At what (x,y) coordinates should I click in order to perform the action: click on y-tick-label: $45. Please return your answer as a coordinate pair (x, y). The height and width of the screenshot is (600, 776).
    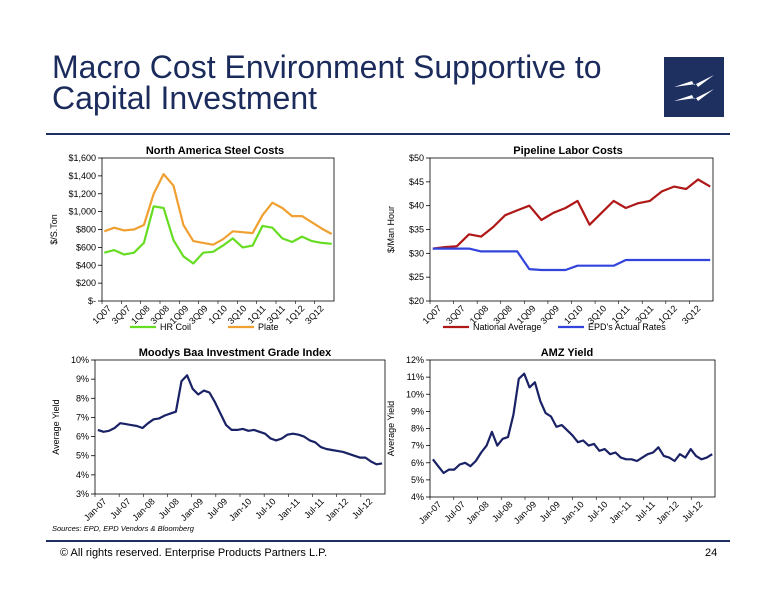
    Looking at the image, I should click on (416, 182).